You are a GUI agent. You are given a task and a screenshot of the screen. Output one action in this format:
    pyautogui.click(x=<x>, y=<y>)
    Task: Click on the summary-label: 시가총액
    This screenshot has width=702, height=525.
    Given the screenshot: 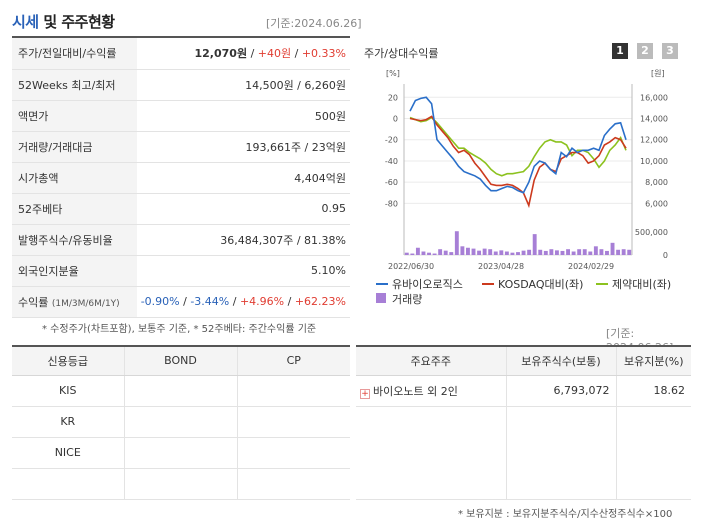 What is the action you would take?
    pyautogui.click(x=74, y=178)
    